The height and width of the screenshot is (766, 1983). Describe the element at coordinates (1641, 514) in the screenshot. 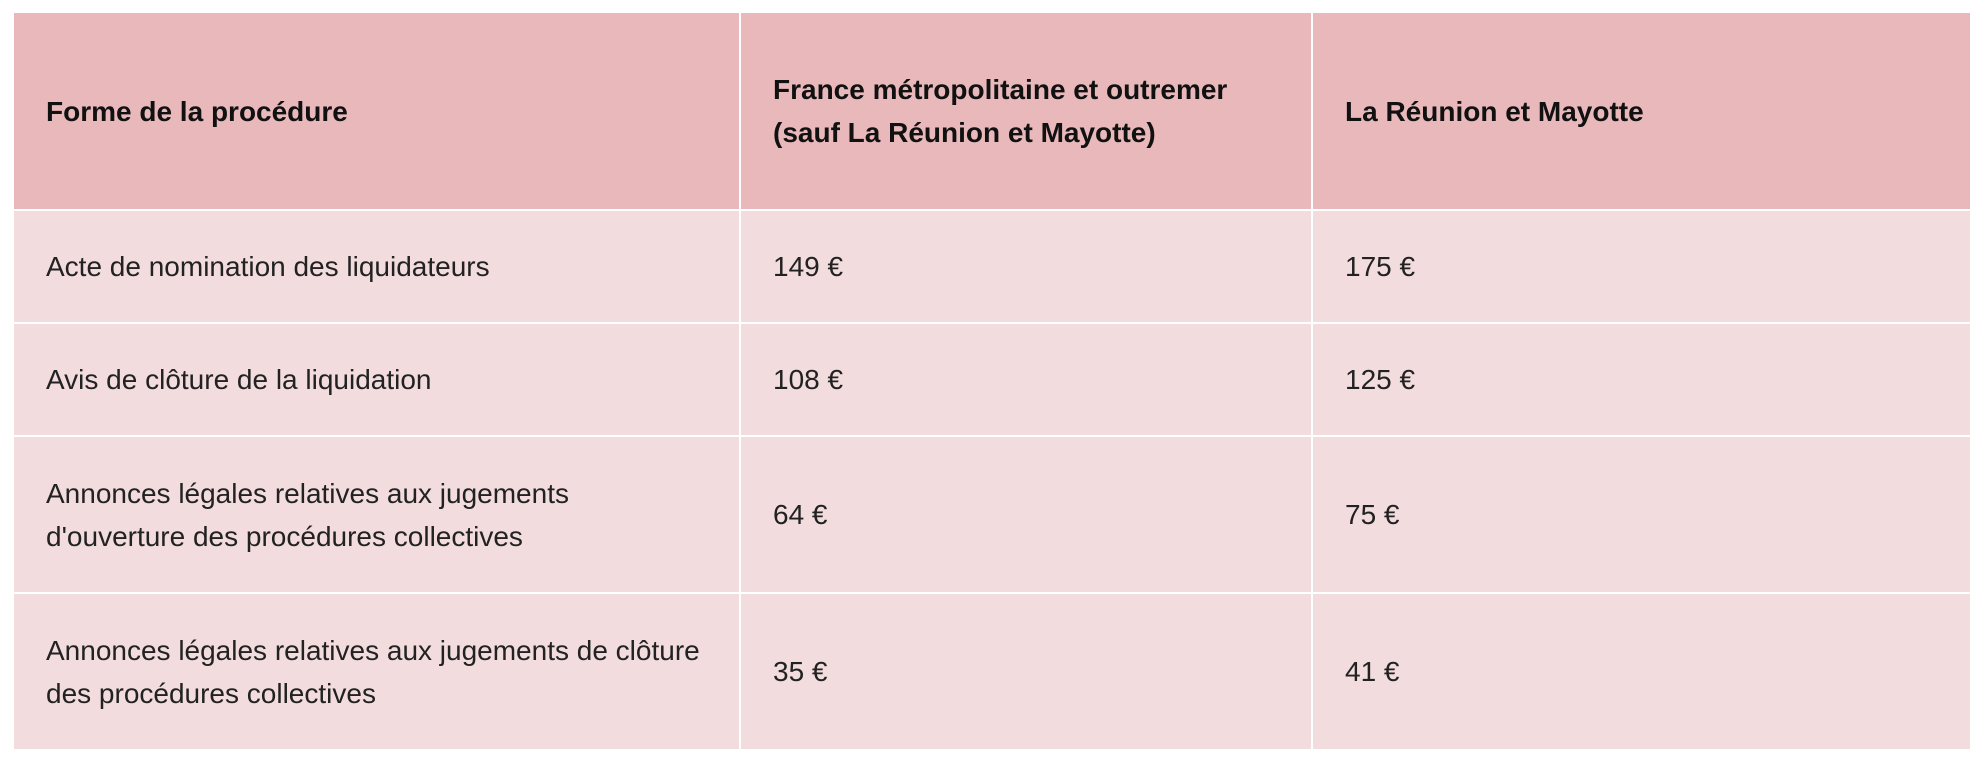

I see `cell-price-reunion: 75 €` at that location.